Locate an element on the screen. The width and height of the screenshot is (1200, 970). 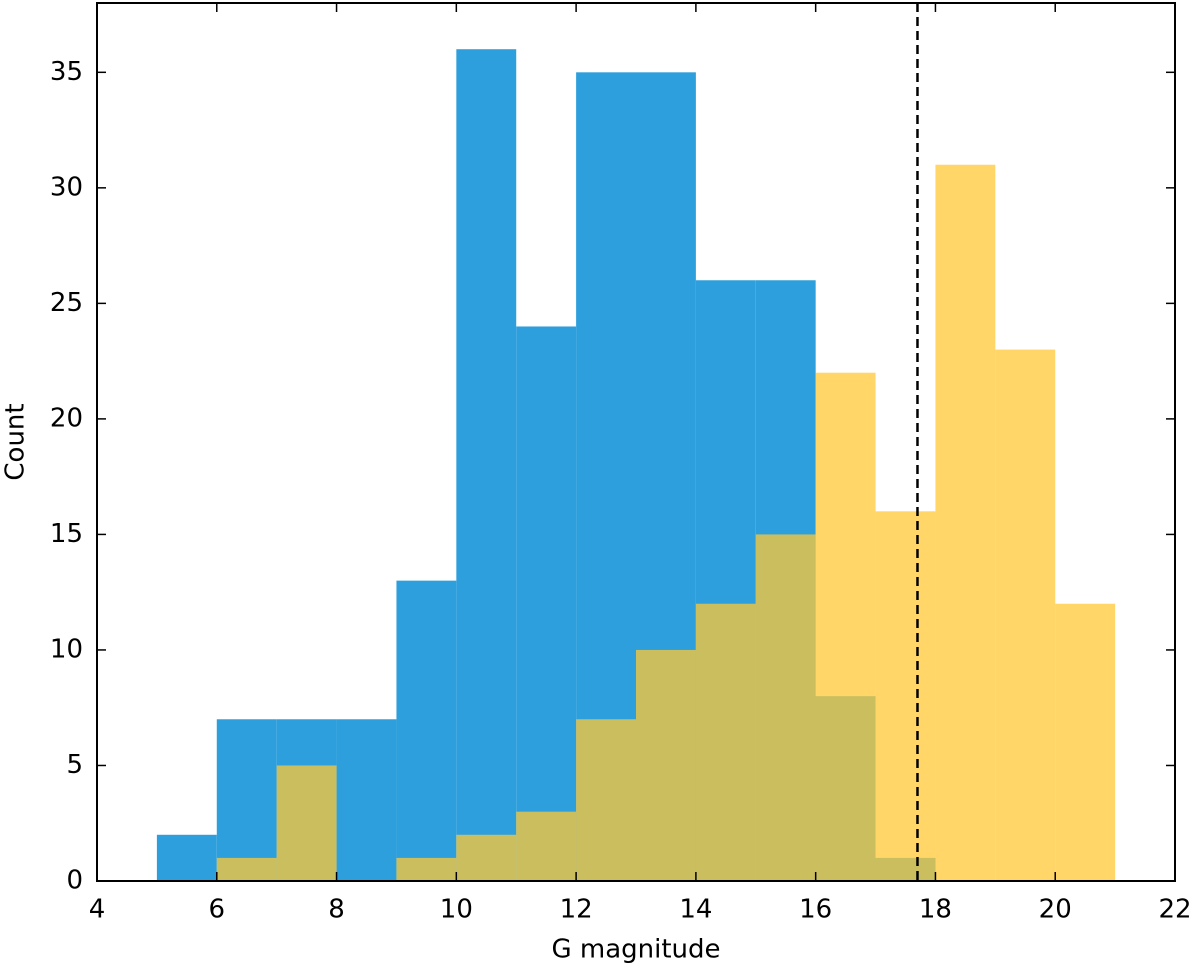
y-tick-label: 5 is located at coordinates (74, 765).